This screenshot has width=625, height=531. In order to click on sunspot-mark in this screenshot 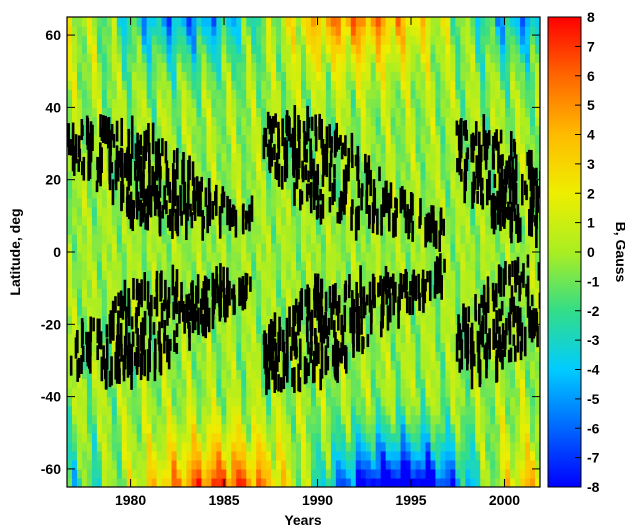, I will do `click(160, 223)`.